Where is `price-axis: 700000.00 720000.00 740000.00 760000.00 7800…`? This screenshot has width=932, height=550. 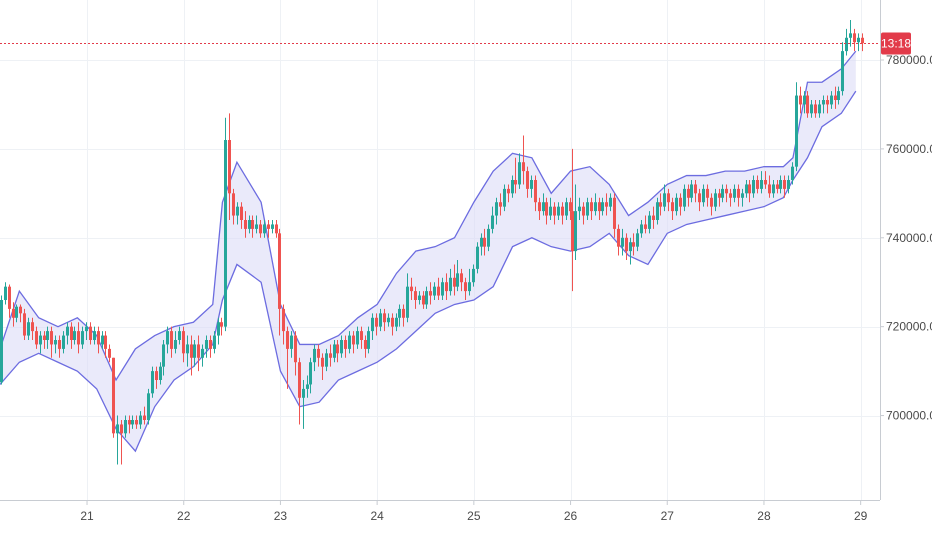
price-axis: 700000.00 720000.00 740000.00 760000.00 7800… is located at coordinates (906, 250).